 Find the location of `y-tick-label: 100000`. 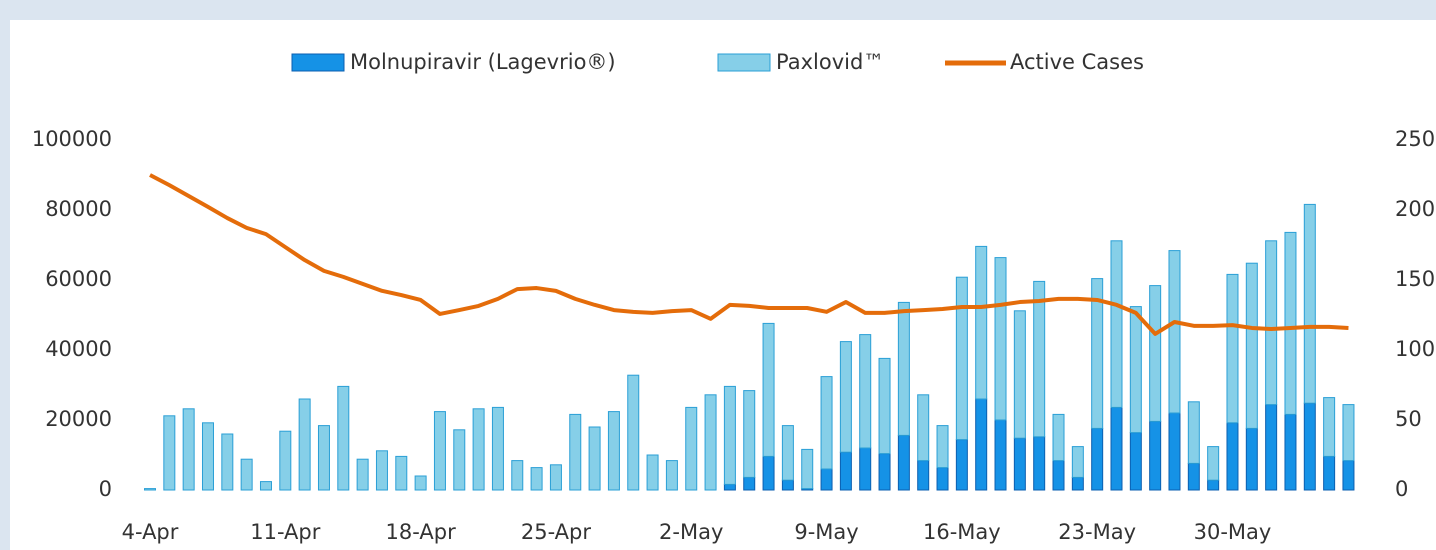

y-tick-label: 100000 is located at coordinates (72, 139).